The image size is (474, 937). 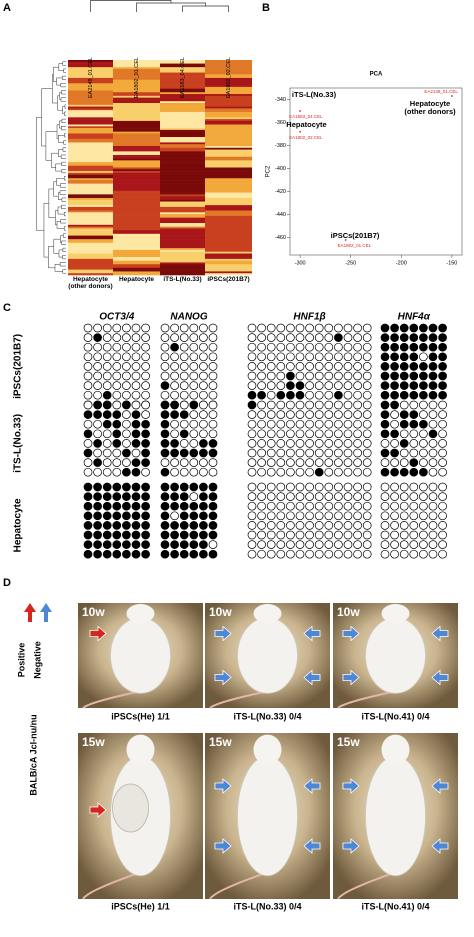 What do you see at coordinates (7, 583) in the screenshot?
I see `panel-label: D` at bounding box center [7, 583].